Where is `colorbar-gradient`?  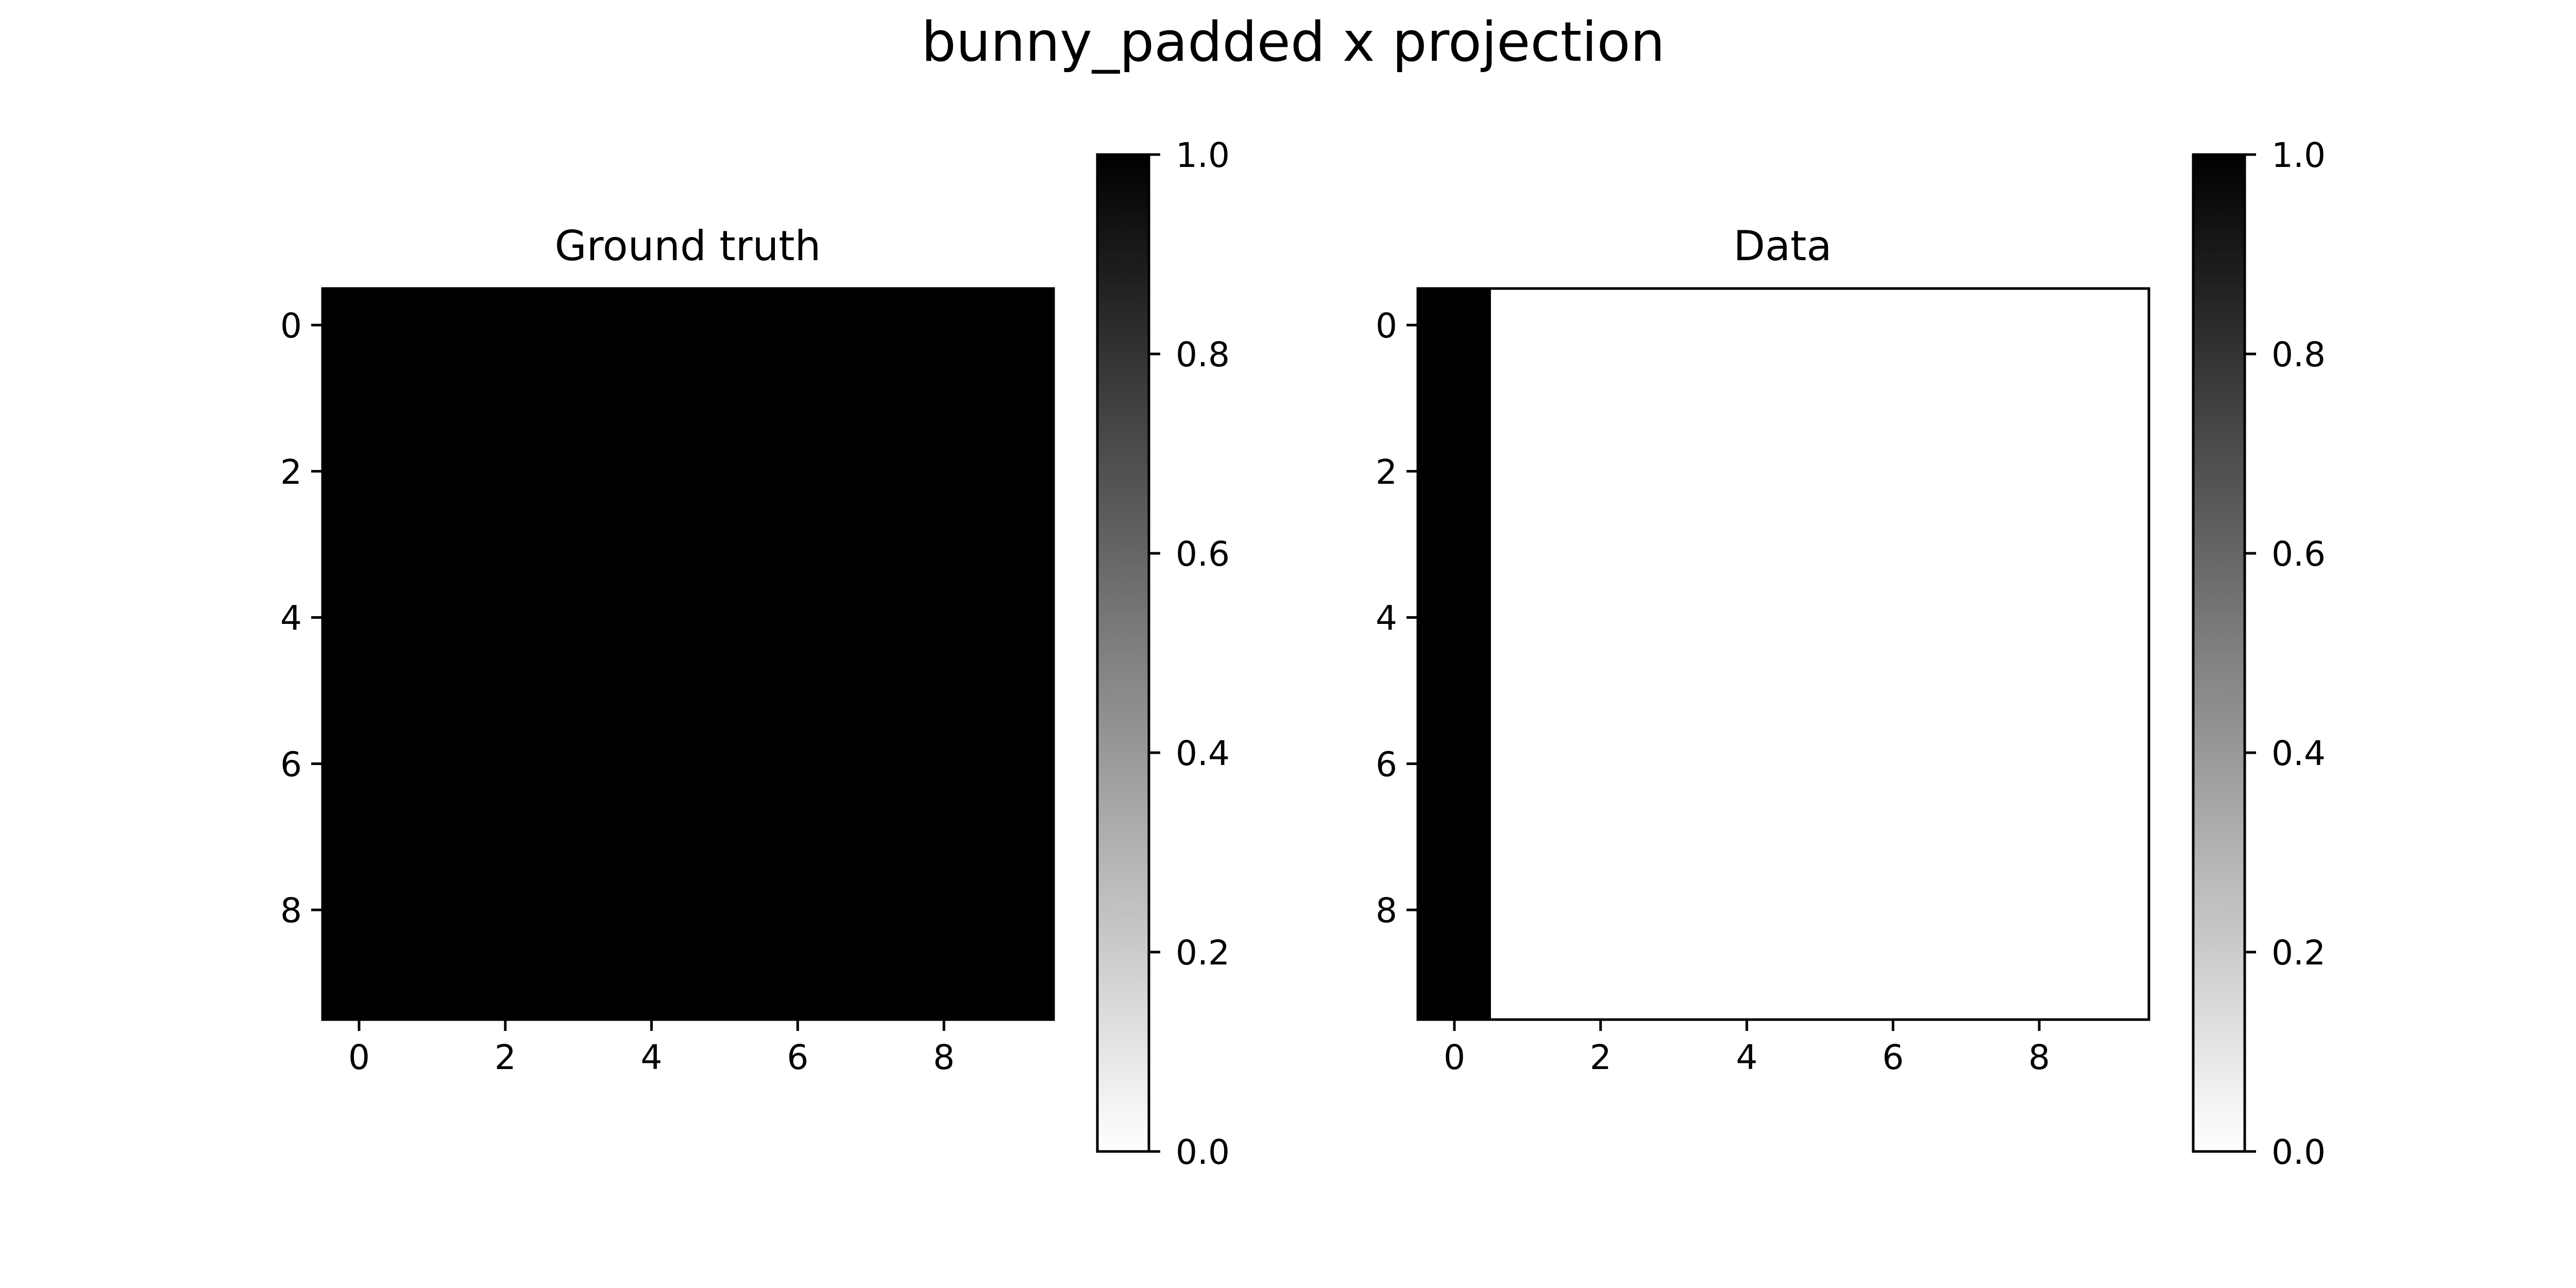 colorbar-gradient is located at coordinates (2219, 653).